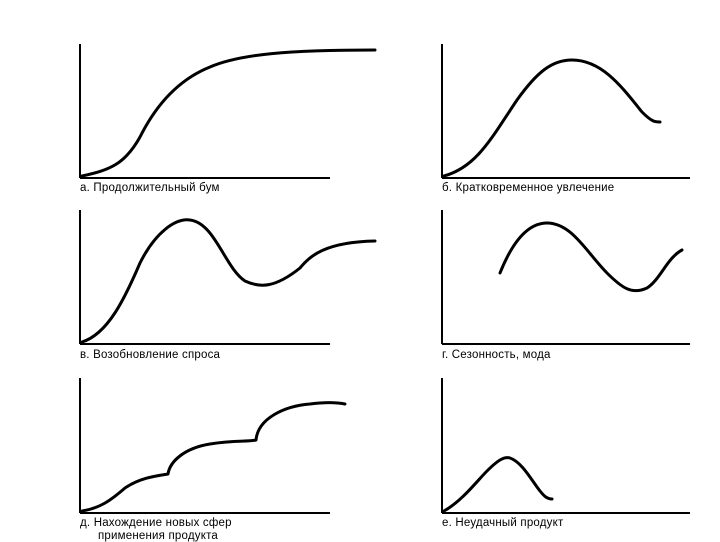 Image resolution: width=720 pixels, height=542 pixels. I want to click on failed-product-curve, so click(498, 484).